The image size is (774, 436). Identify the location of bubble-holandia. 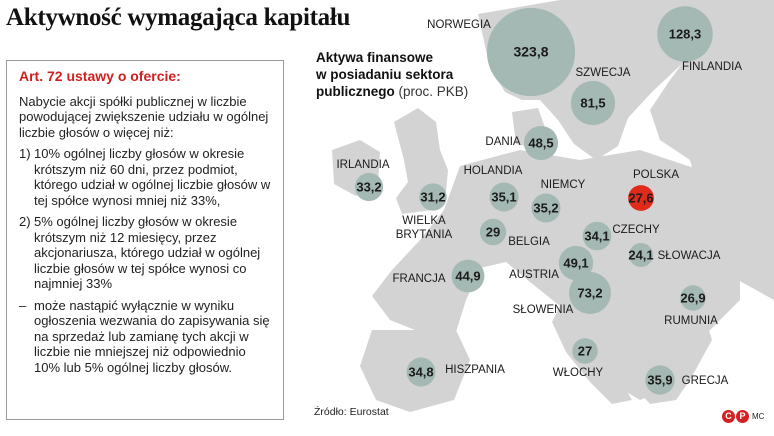
(504, 197).